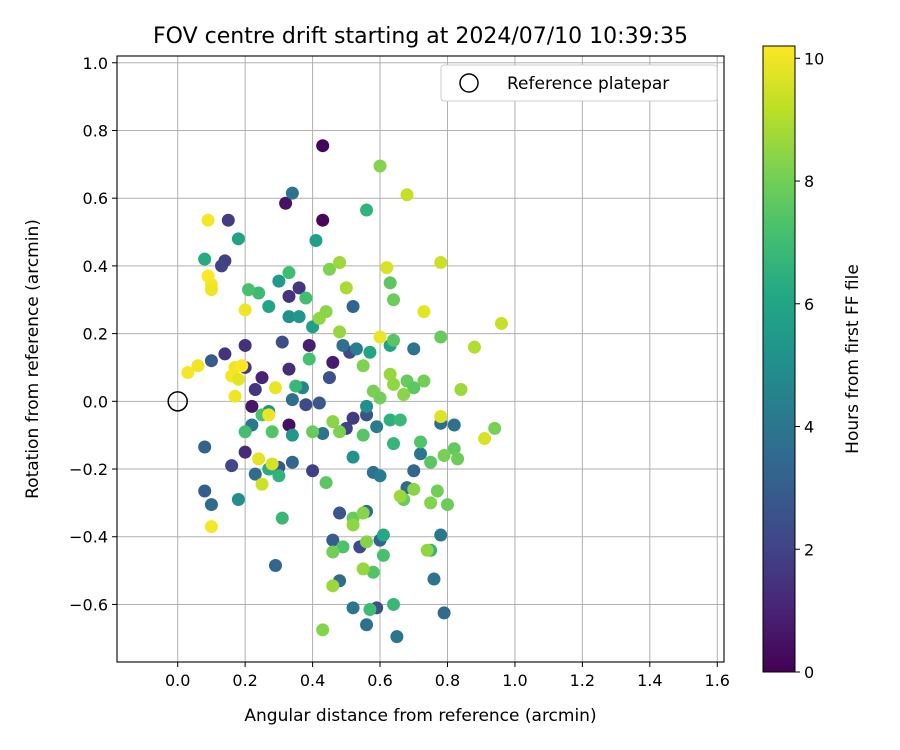  Describe the element at coordinates (588, 84) in the screenshot. I see `legend-entry-label: Reference platepar` at that location.